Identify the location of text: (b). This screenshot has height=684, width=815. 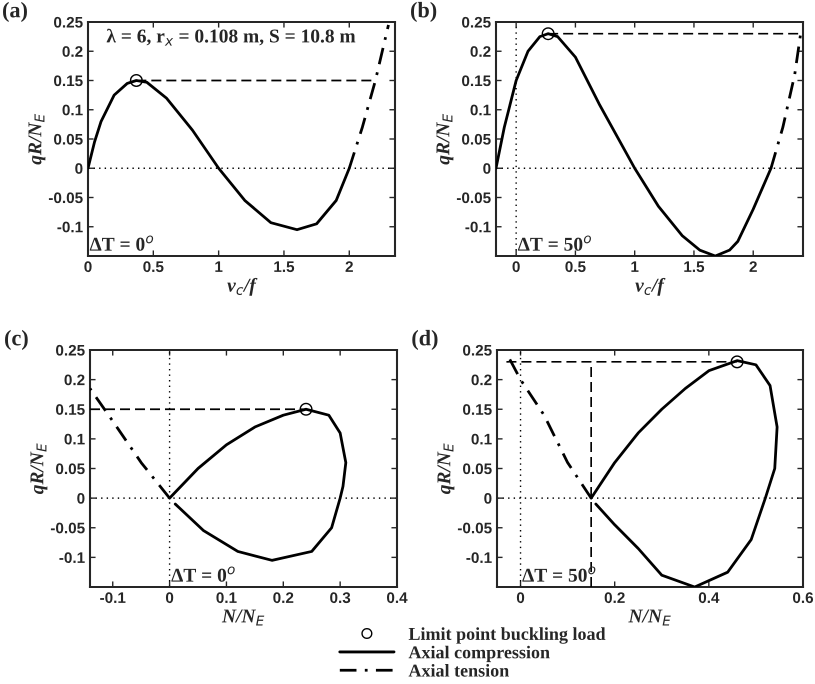
(423, 12).